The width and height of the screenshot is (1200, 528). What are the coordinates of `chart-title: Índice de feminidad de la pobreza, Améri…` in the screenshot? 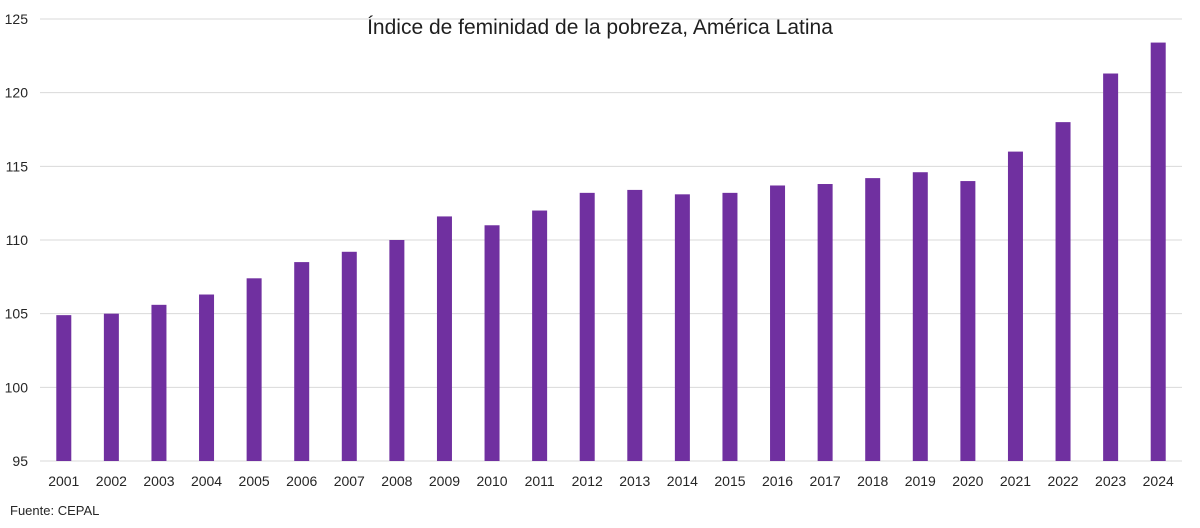 It's located at (600, 27).